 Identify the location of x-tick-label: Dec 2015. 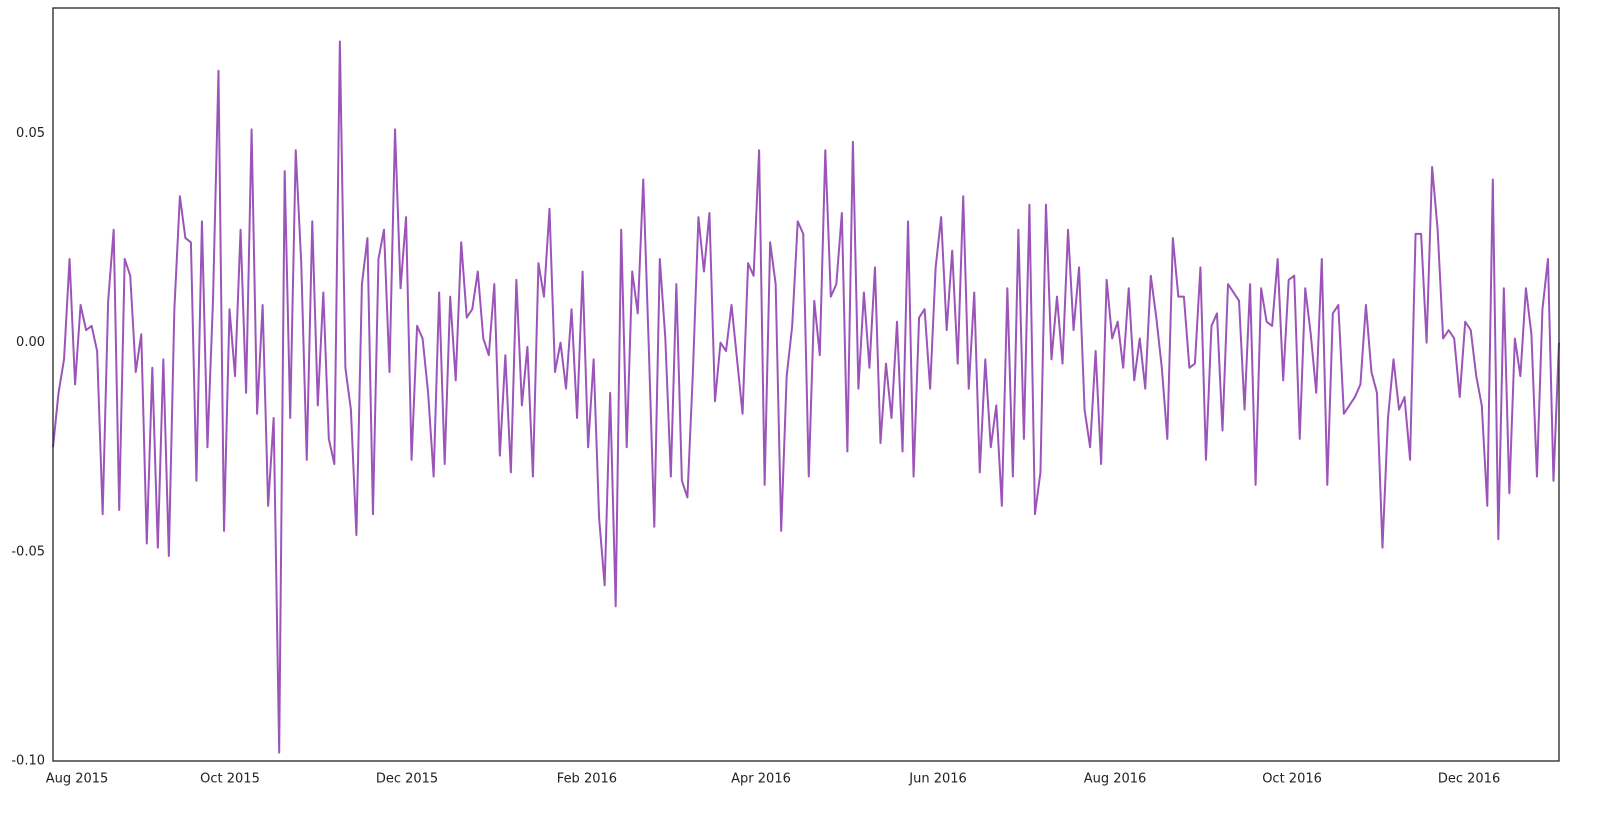
(407, 779).